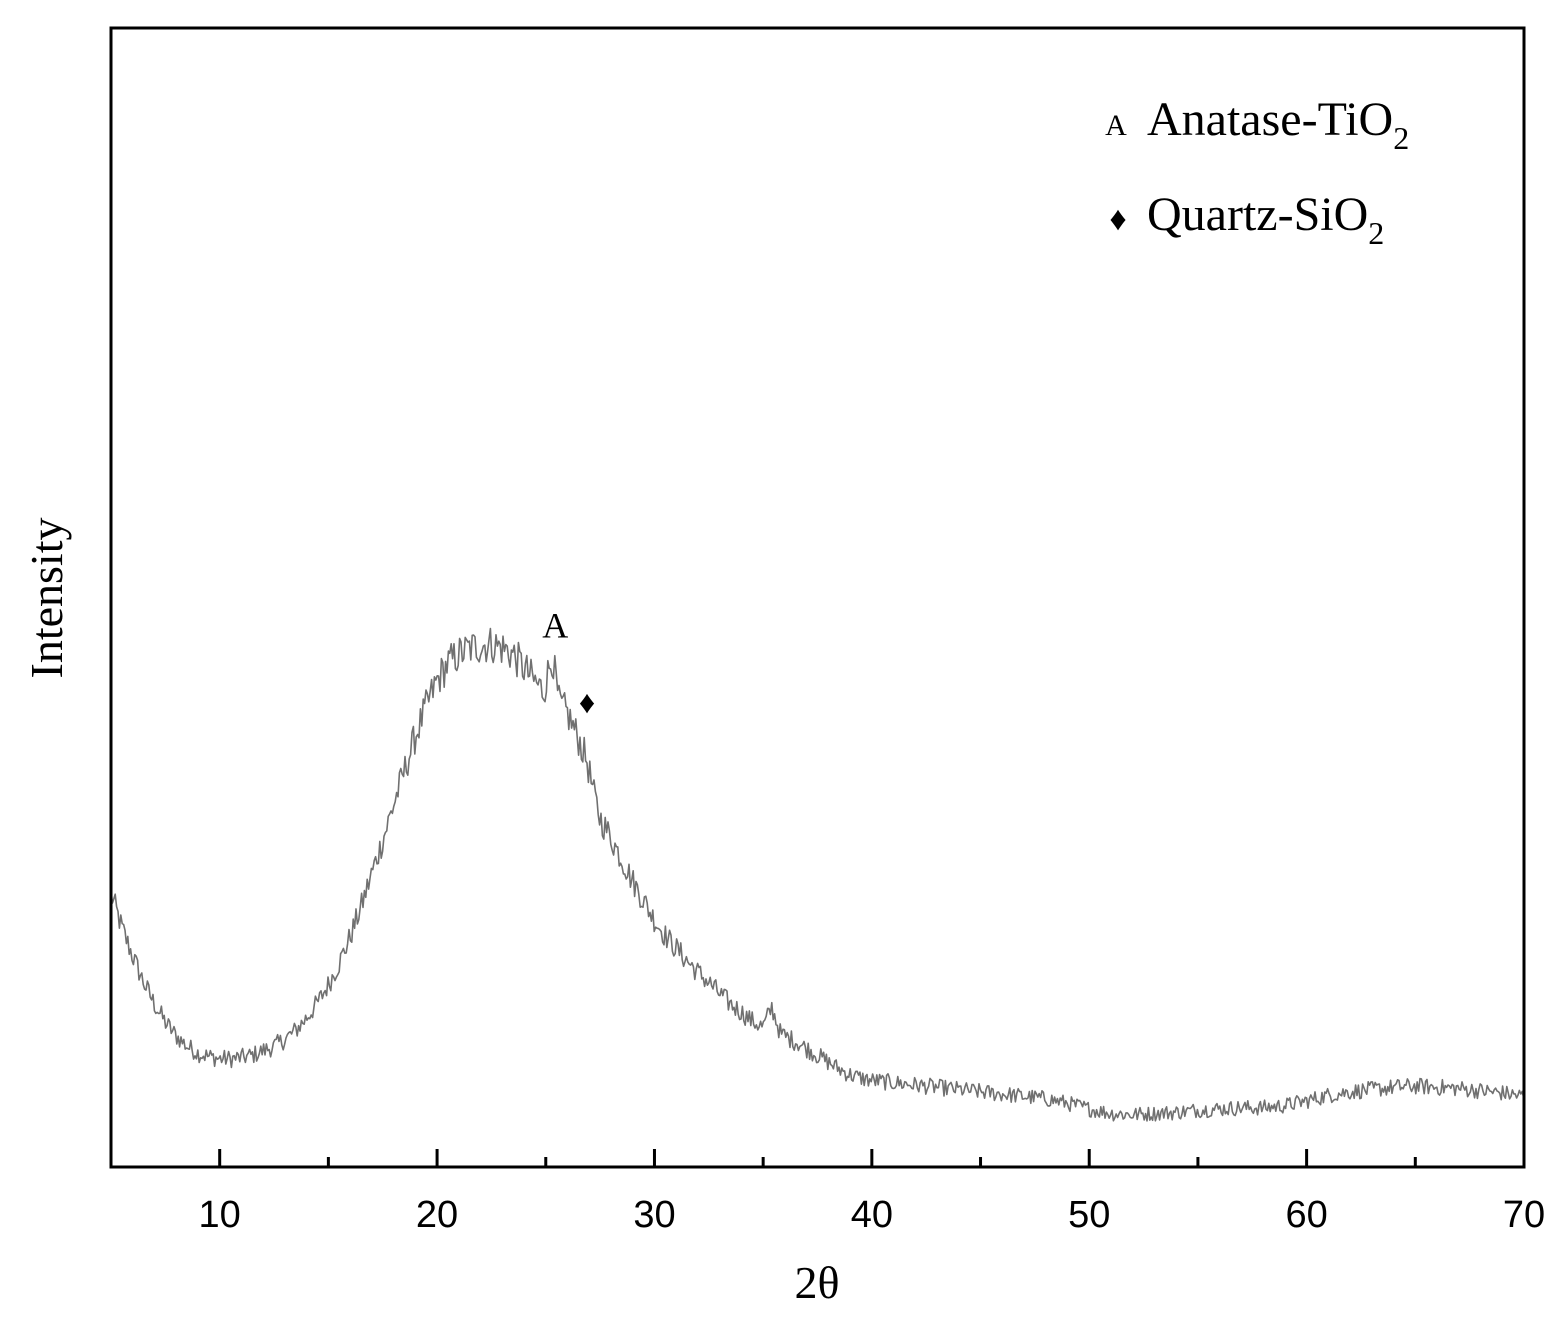  I want to click on legend-label-quartz: Quartz-SiO2, so click(1265, 219).